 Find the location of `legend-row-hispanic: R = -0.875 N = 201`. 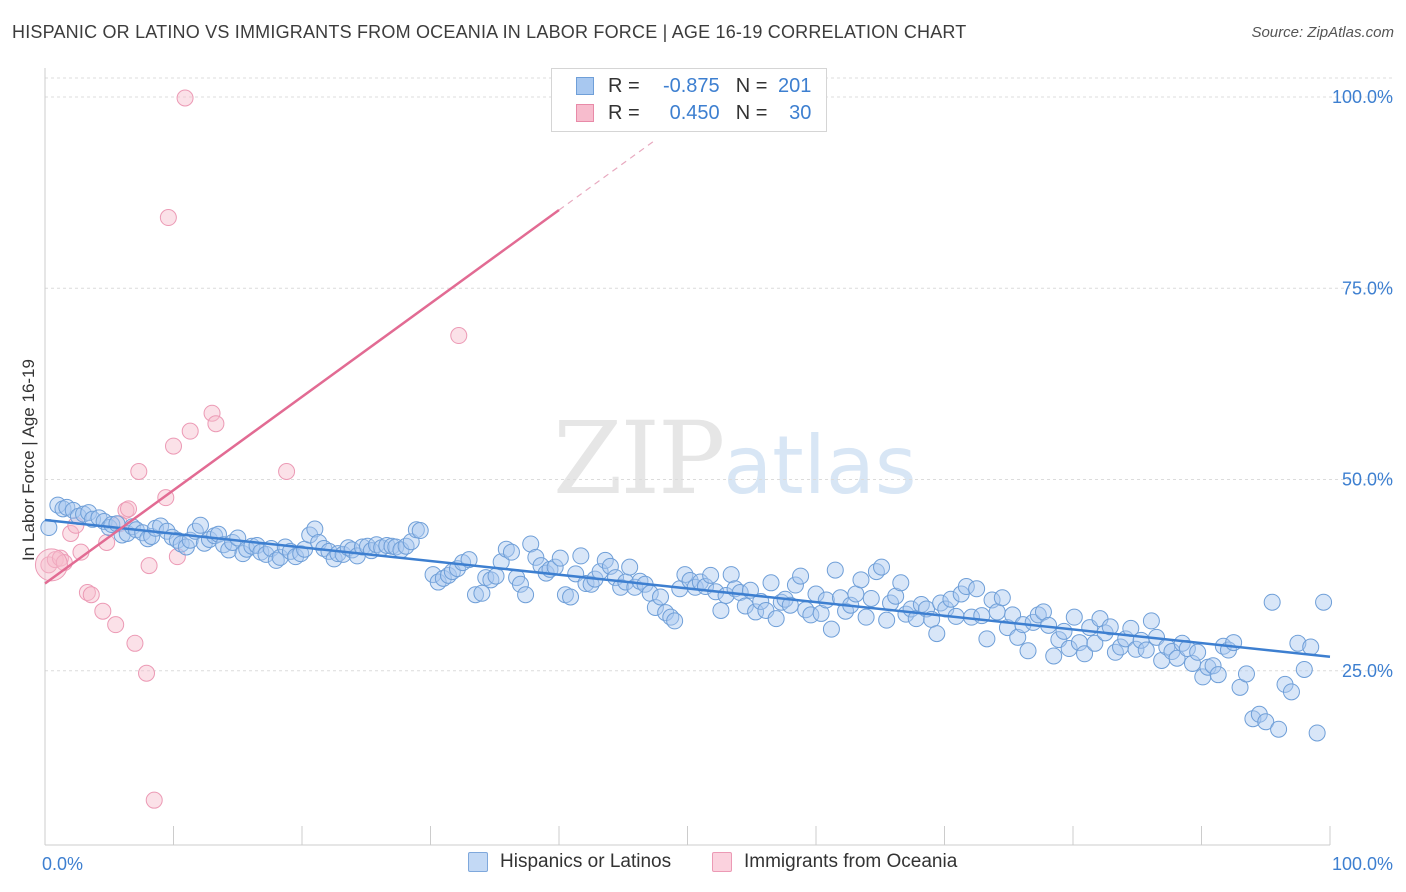

legend-row-hispanic: R = -0.875 N = 201 is located at coordinates (693, 86).